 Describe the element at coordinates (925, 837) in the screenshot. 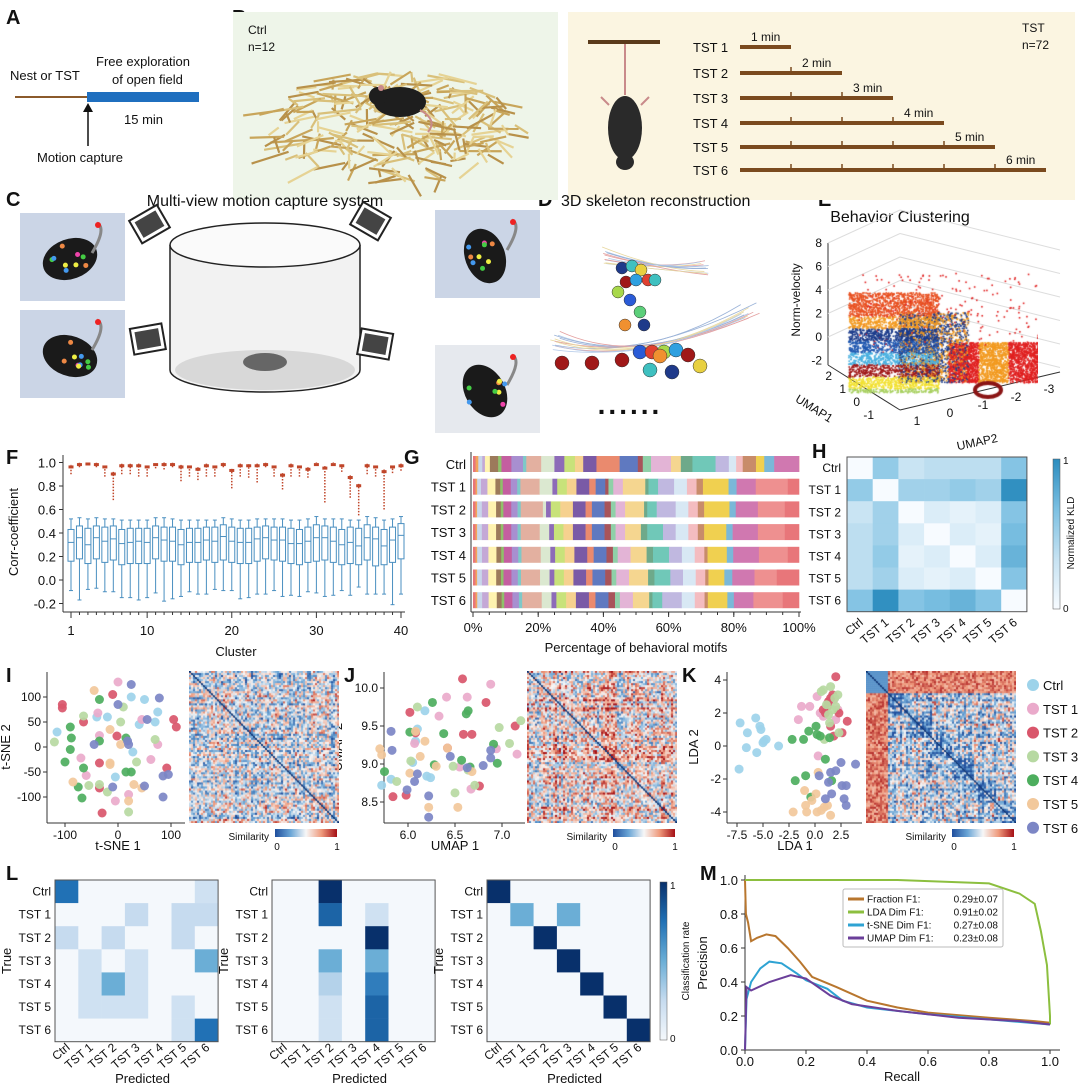

I see `similarity-label: Similarity` at that location.